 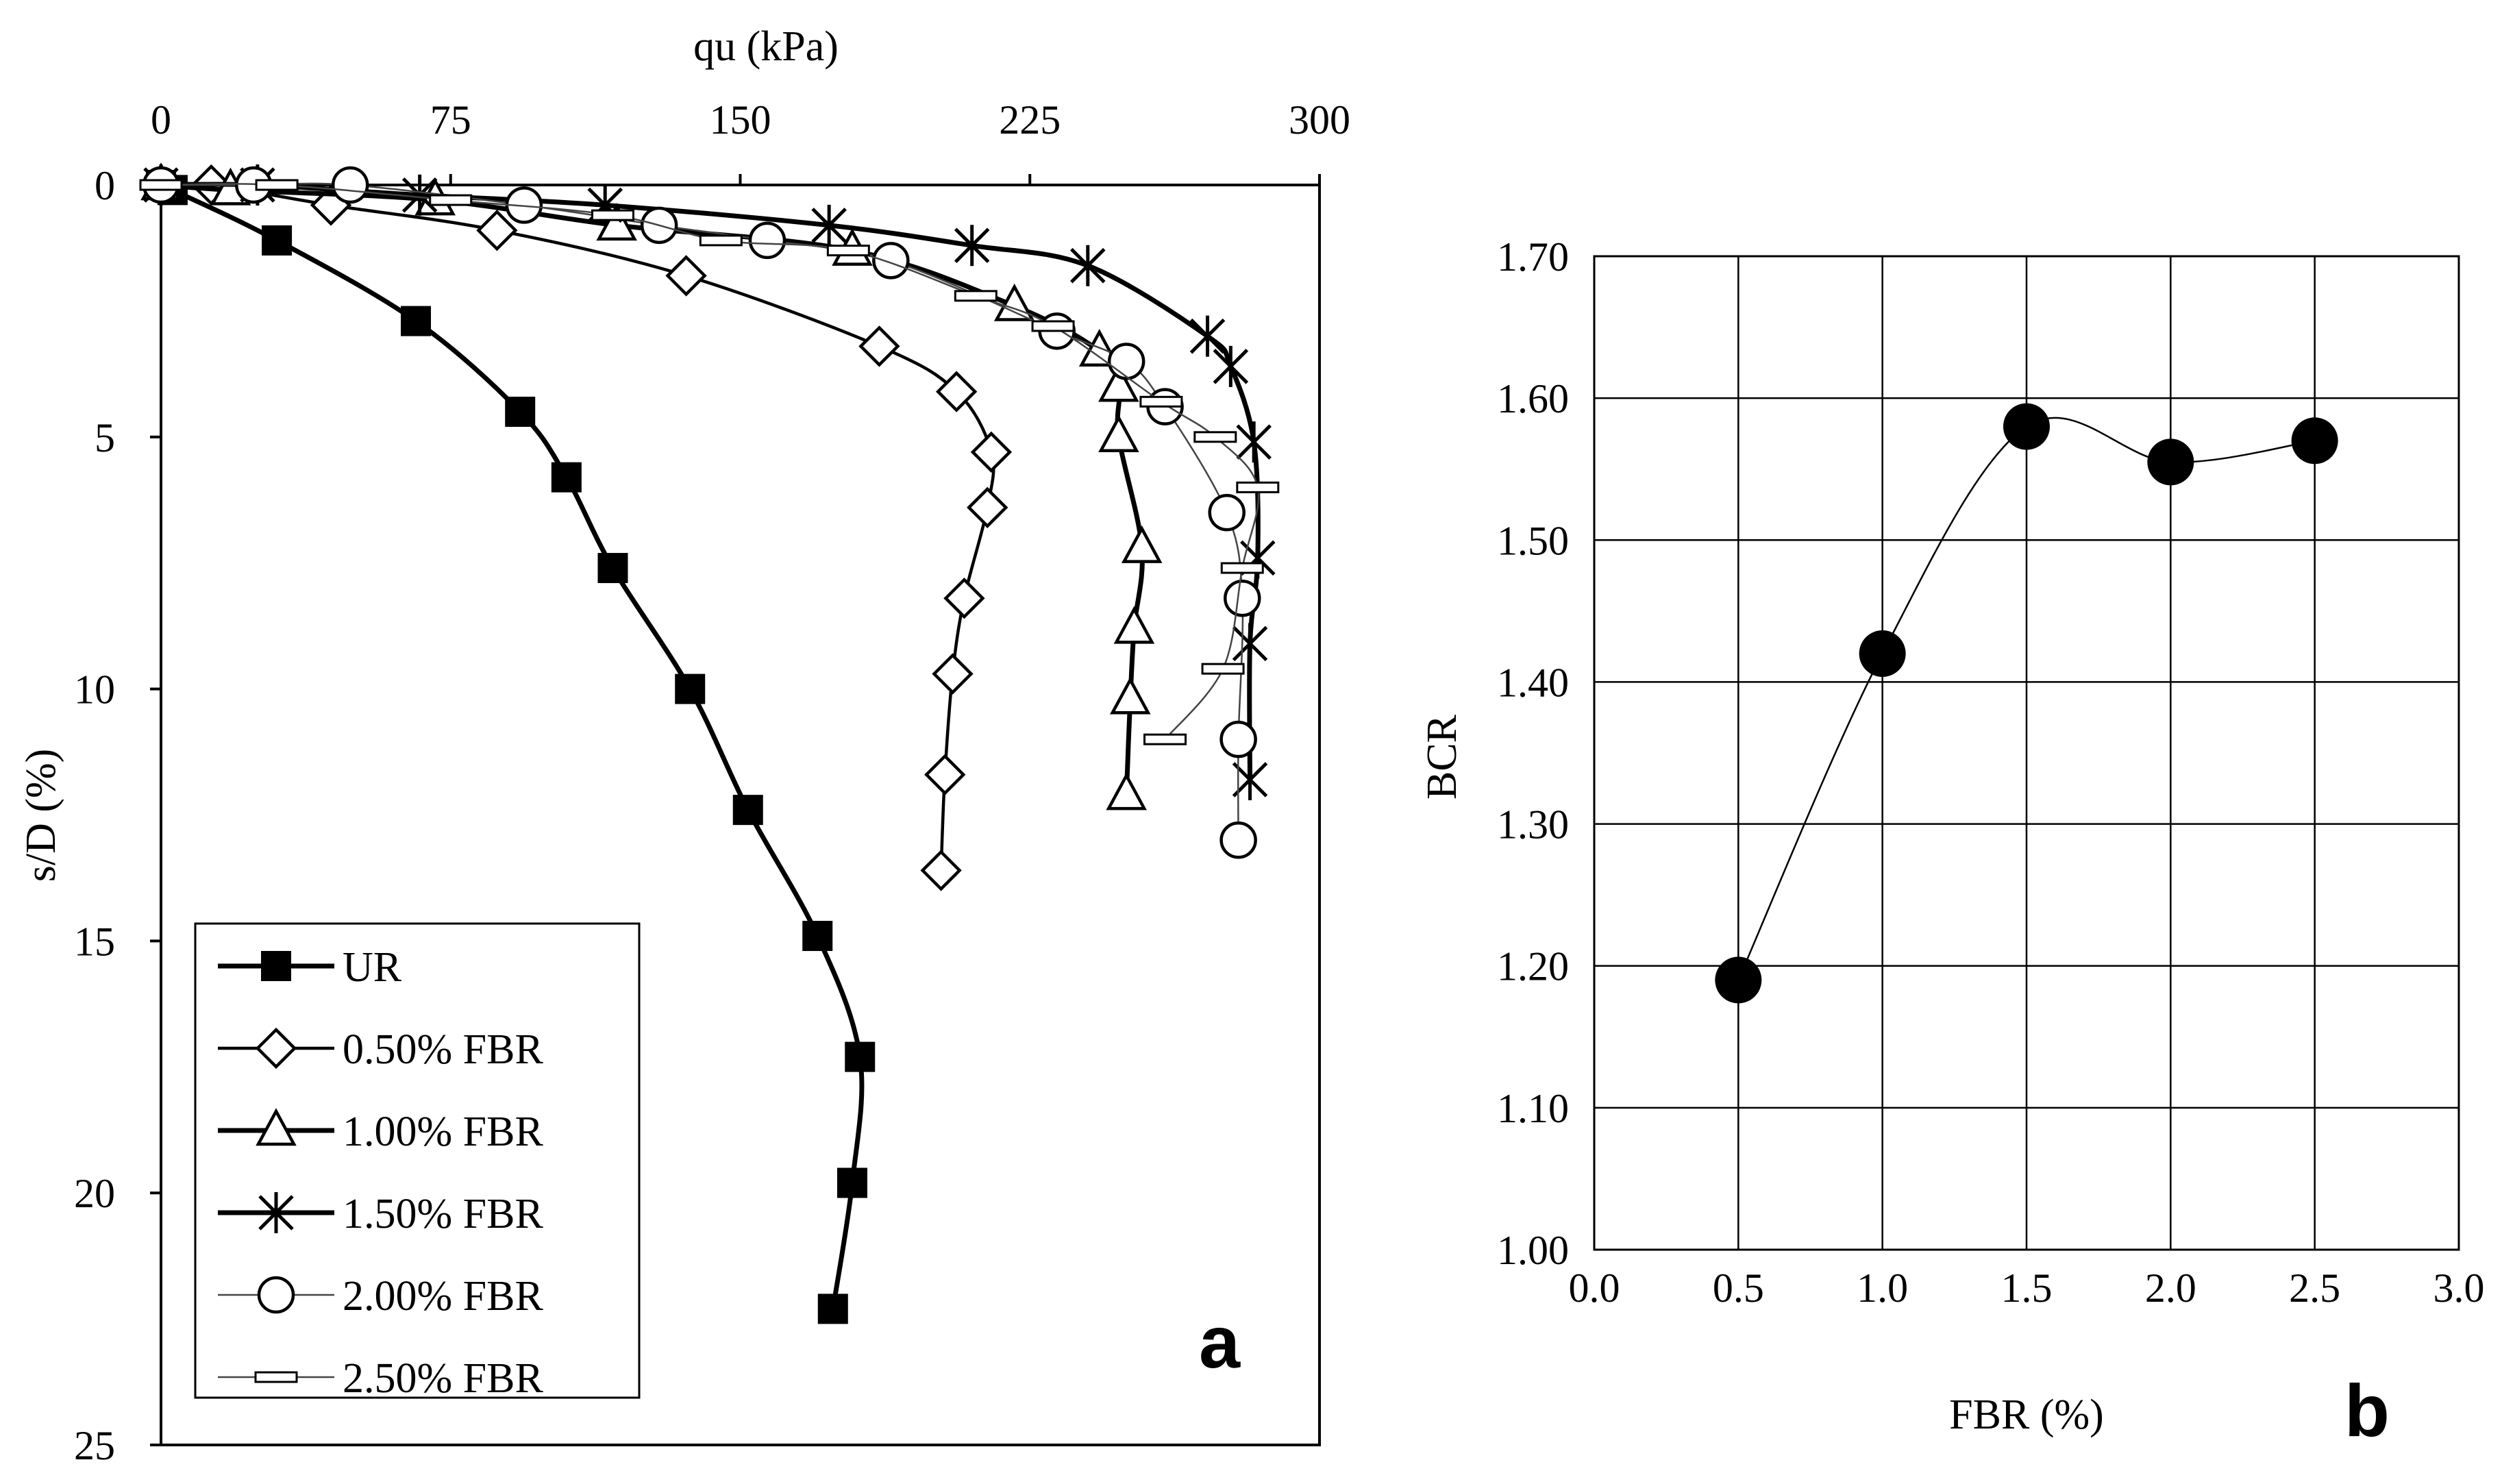 I want to click on y-tick-label: 0, so click(x=105, y=185).